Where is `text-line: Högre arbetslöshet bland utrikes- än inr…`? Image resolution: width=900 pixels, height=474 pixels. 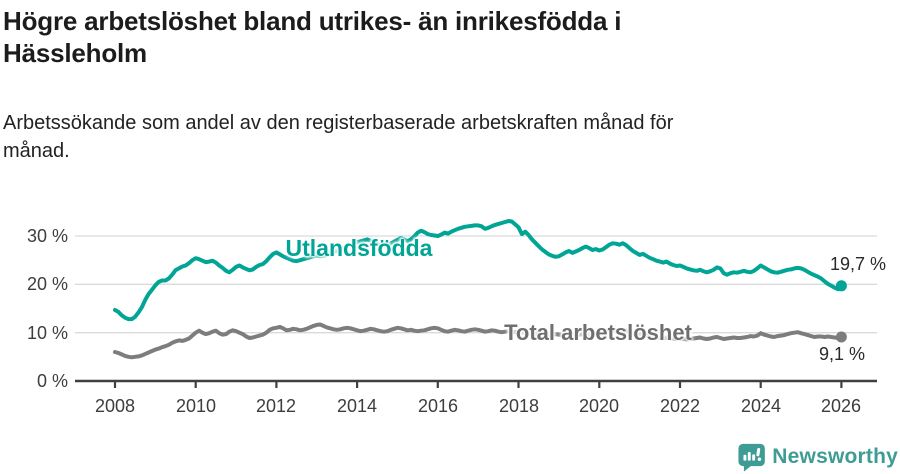 text-line: Högre arbetslöshet bland utrikes- än inr… is located at coordinates (312, 21).